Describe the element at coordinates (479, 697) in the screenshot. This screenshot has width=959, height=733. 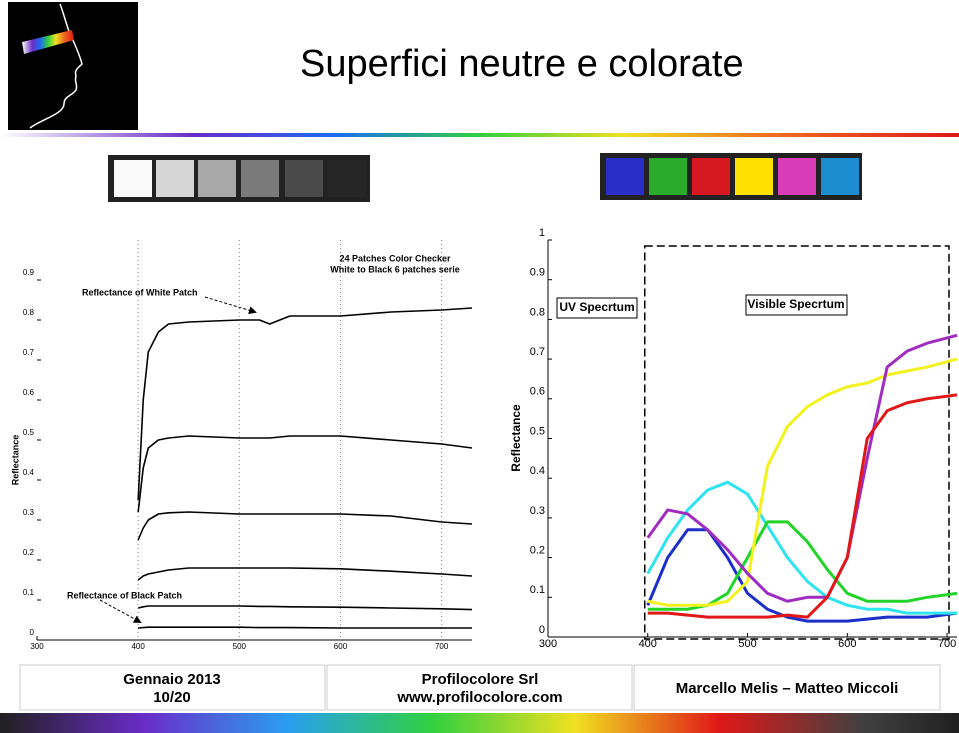
I see `footer-url: www.profilocolore.com` at that location.